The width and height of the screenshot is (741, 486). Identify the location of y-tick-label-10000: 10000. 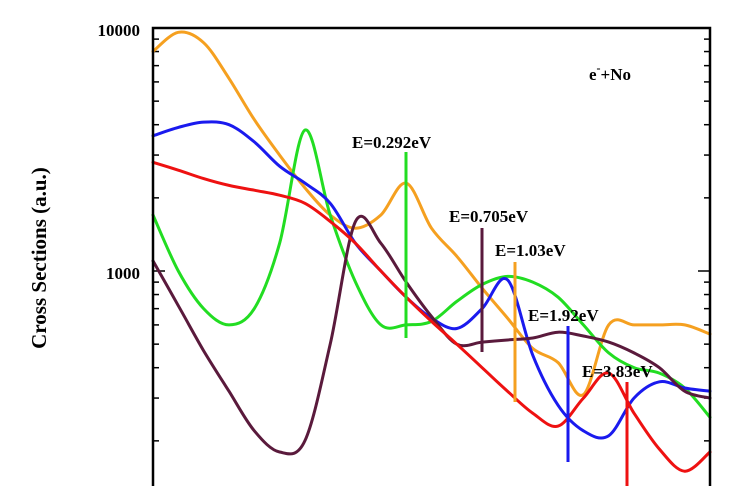
(119, 30).